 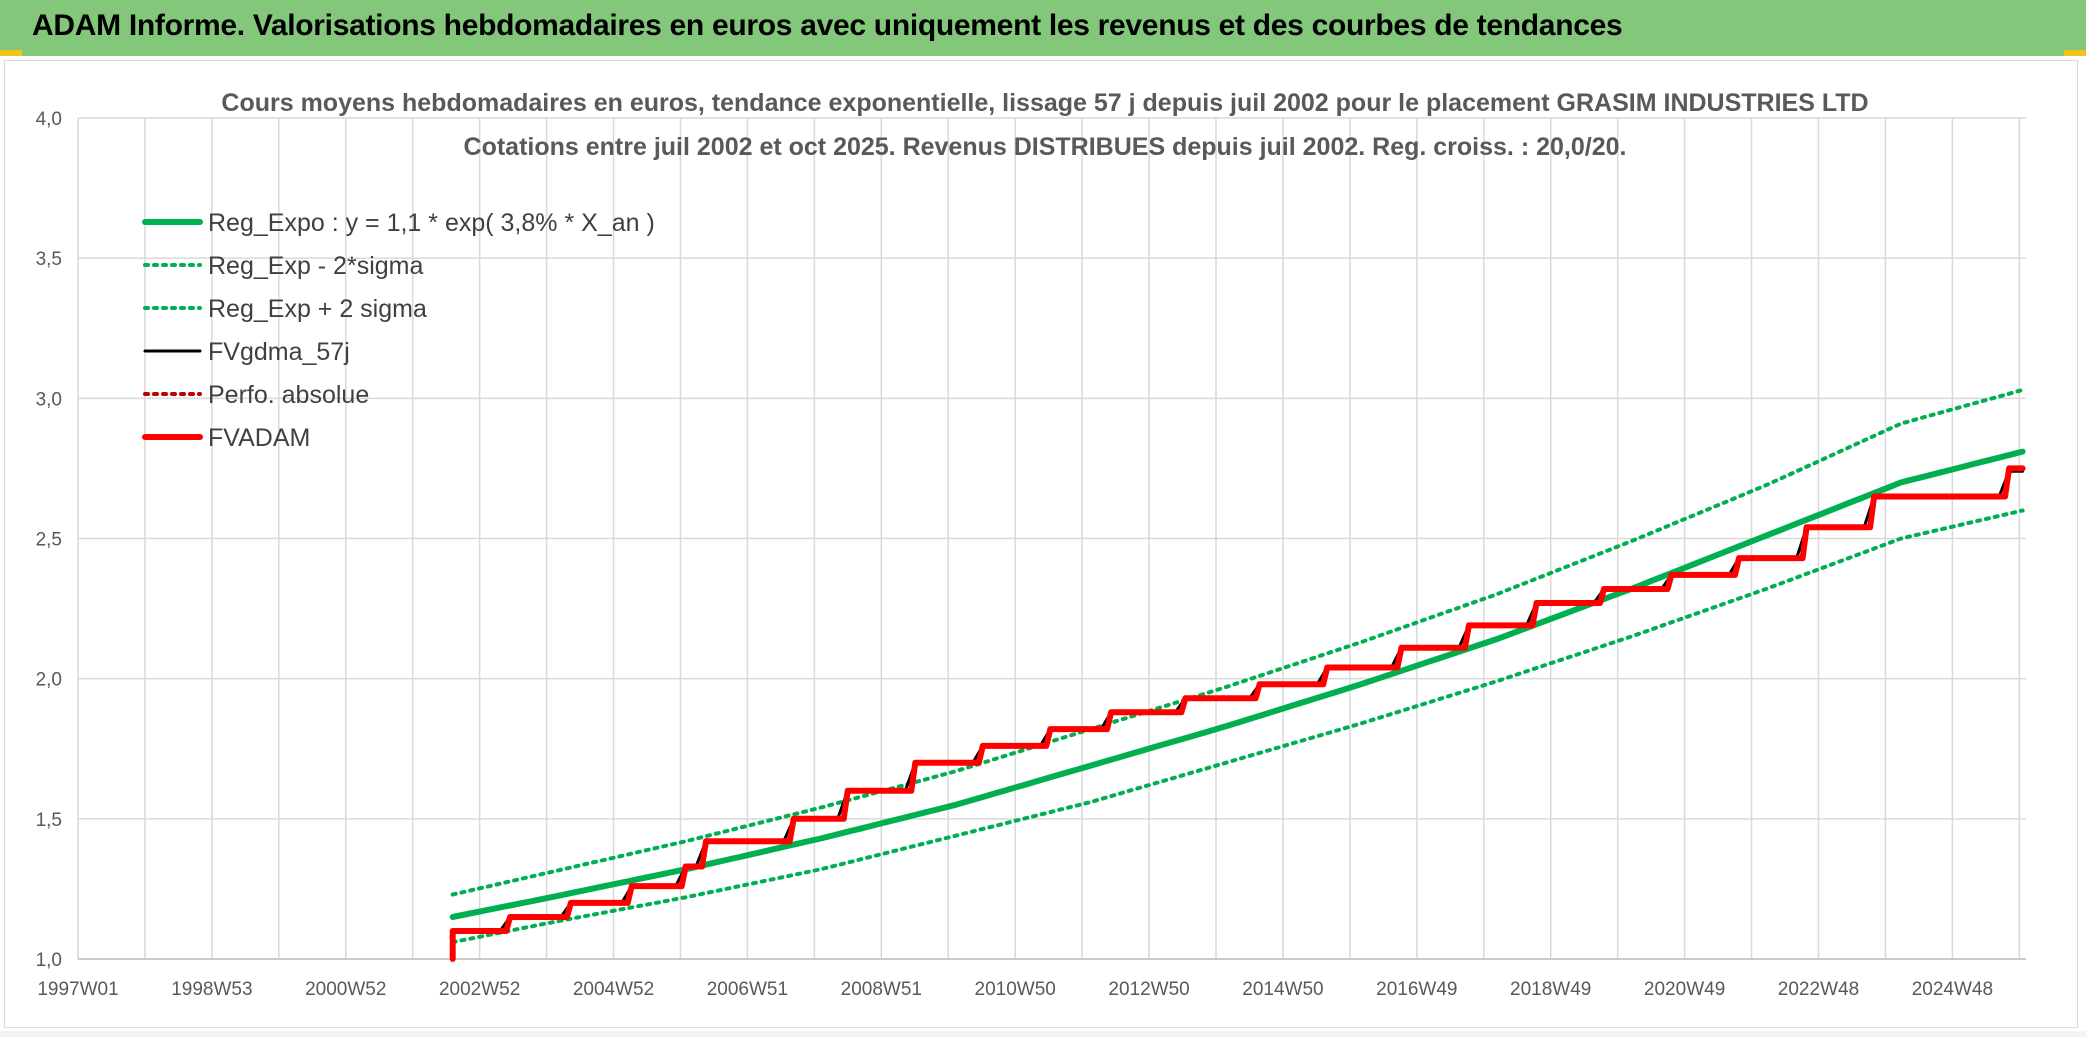 I want to click on legend-label: Reg_Exp - 2*sigma, so click(x=315, y=266).